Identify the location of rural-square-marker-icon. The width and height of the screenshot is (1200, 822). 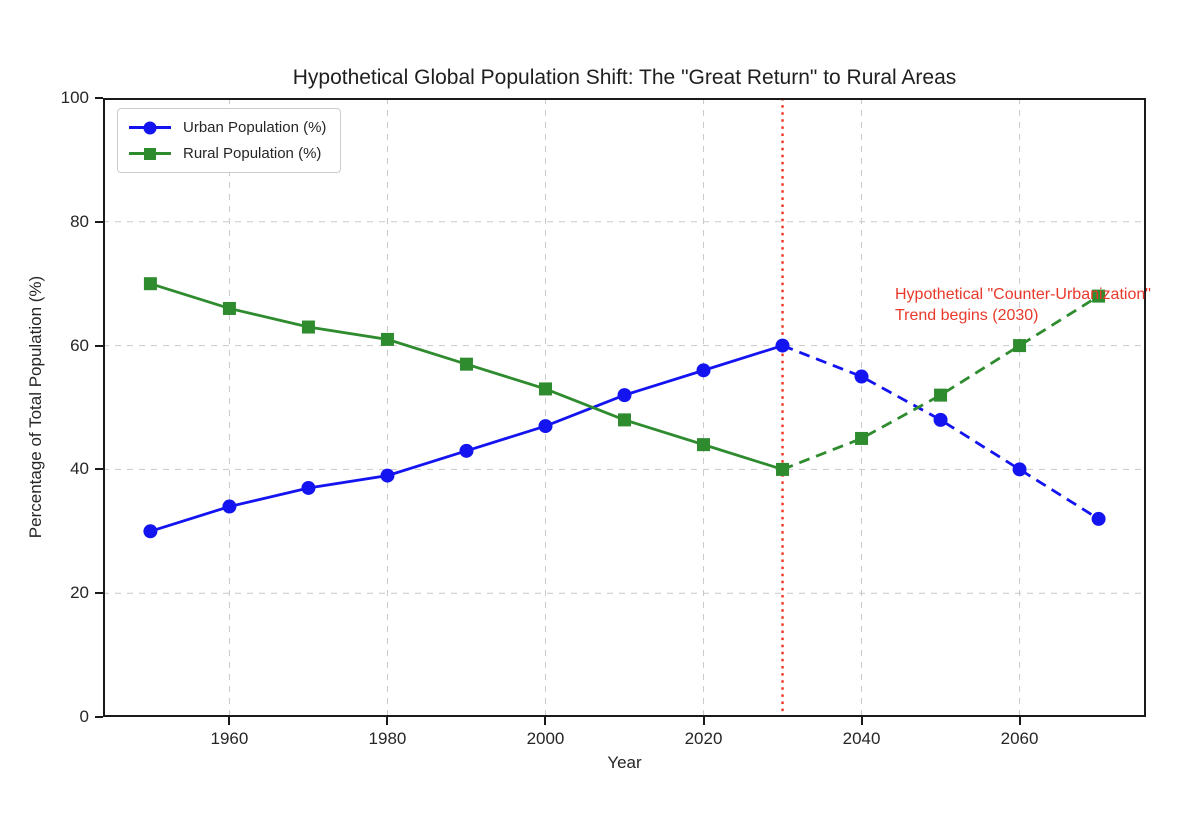
(150, 153).